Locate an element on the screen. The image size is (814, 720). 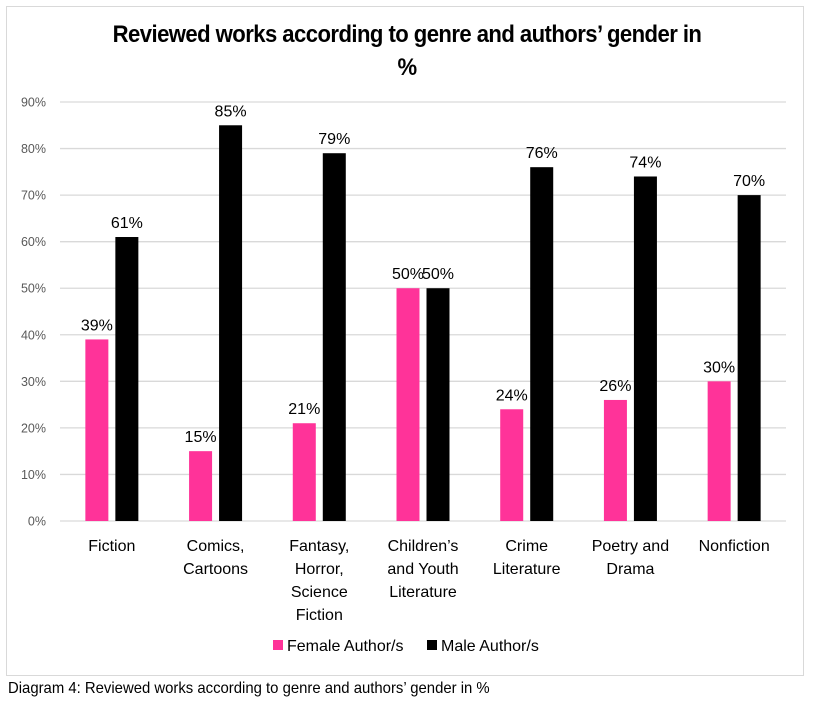
y-tick-label: 40% is located at coordinates (33, 335).